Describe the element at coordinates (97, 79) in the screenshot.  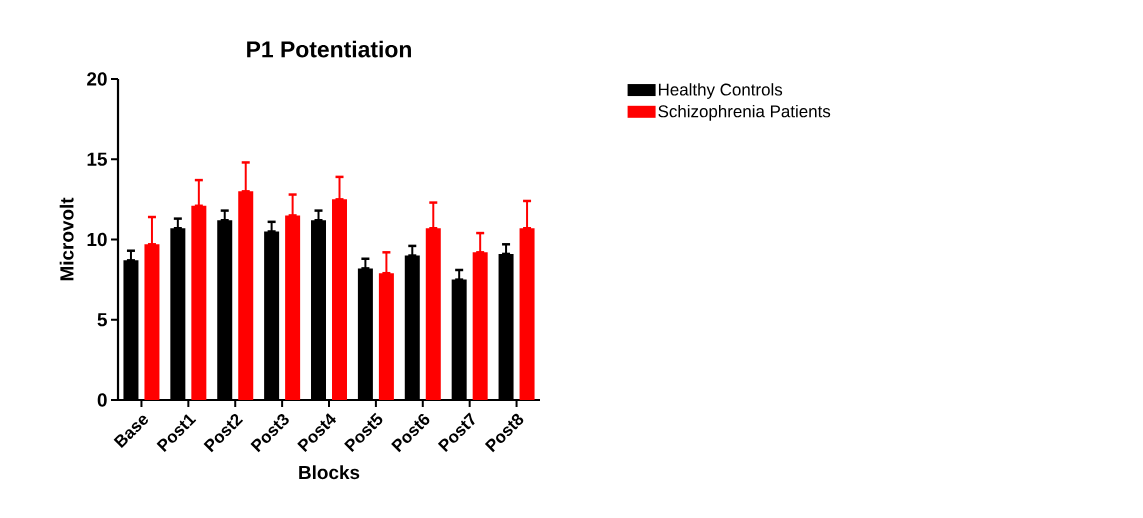
I see `y-tick-label: 20` at that location.